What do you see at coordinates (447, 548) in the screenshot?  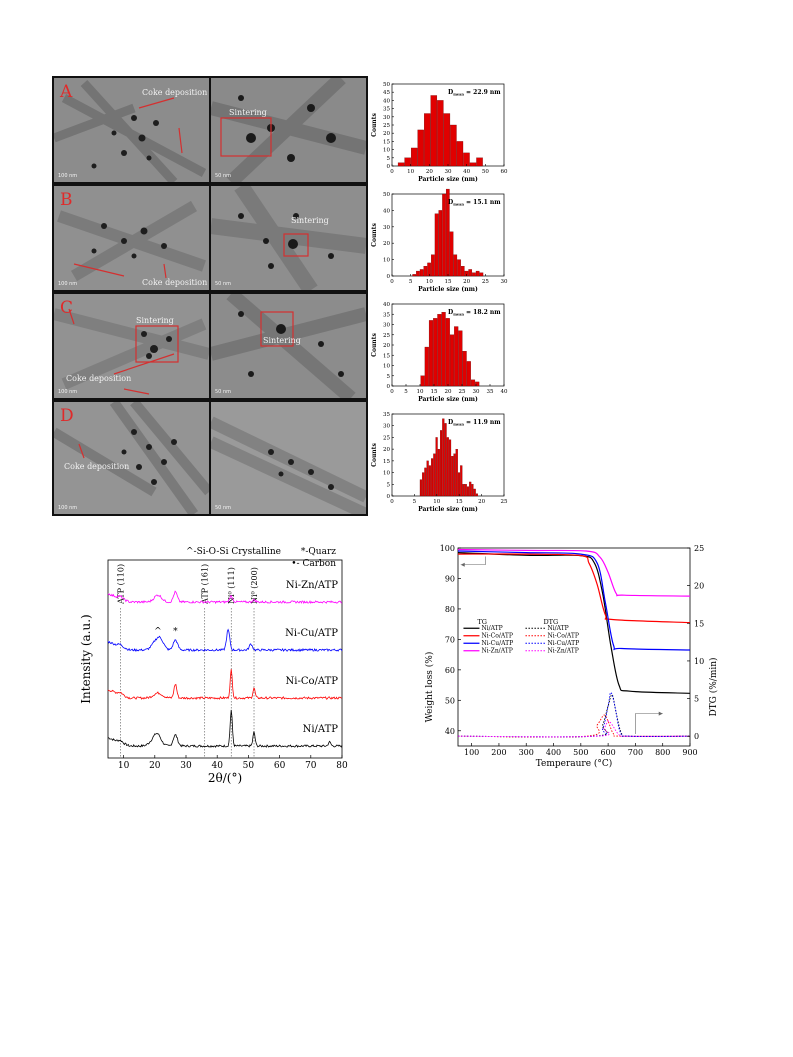 I see `y-tick-label: 100` at bounding box center [447, 548].